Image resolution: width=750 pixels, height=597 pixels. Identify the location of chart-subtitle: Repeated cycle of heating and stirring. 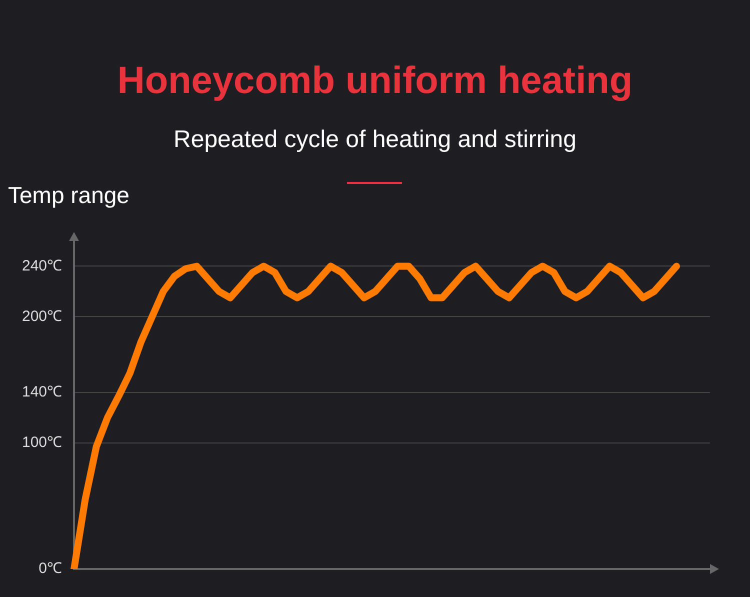
(375, 140).